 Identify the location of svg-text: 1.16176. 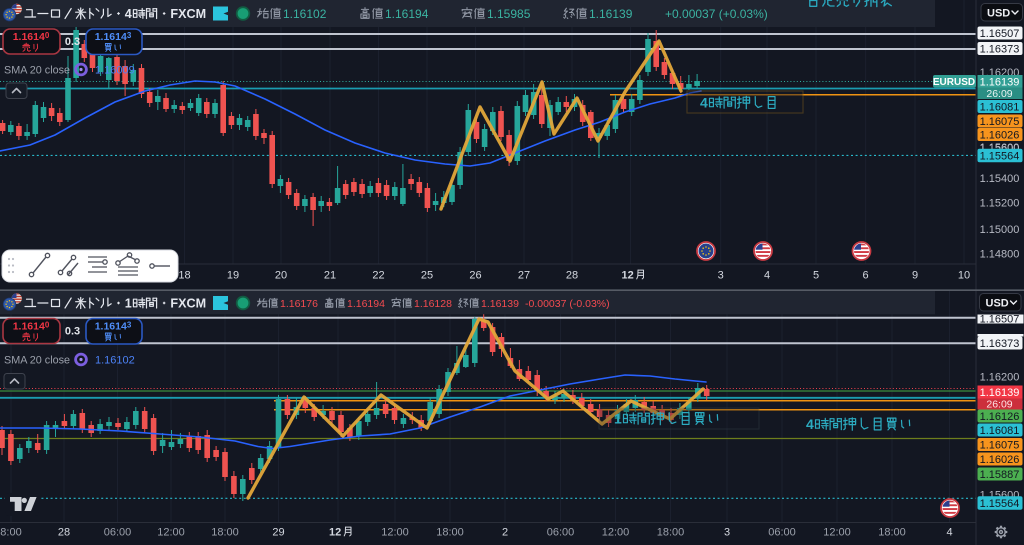
(299, 304).